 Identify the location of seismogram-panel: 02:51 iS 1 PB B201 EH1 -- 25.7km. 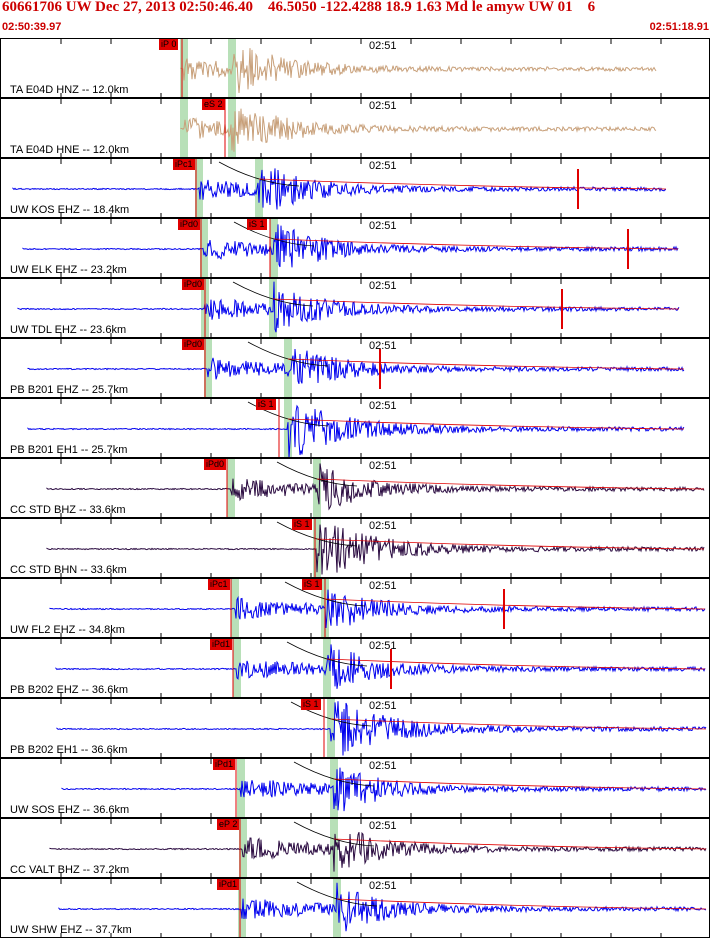
(355, 428).